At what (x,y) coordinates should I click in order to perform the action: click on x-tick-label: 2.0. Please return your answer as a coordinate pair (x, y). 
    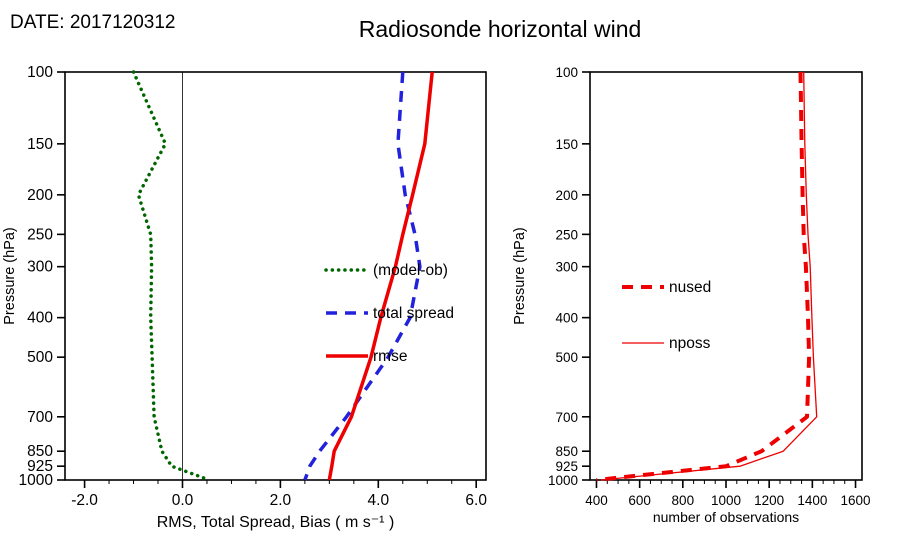
    Looking at the image, I should click on (281, 500).